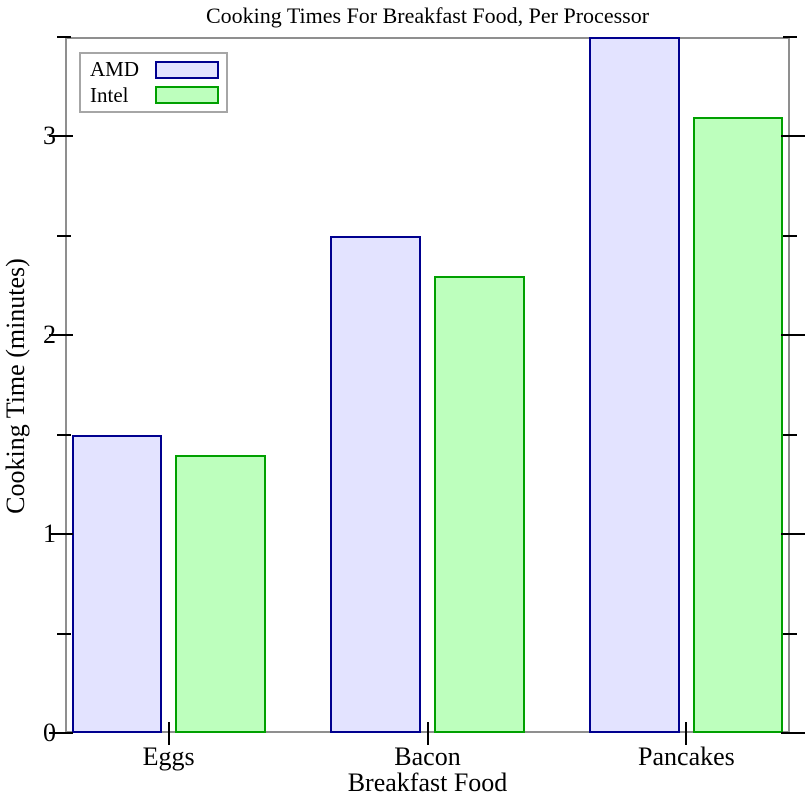 The image size is (812, 812). What do you see at coordinates (375, 484) in the screenshot?
I see `bar-bacon-amd` at bounding box center [375, 484].